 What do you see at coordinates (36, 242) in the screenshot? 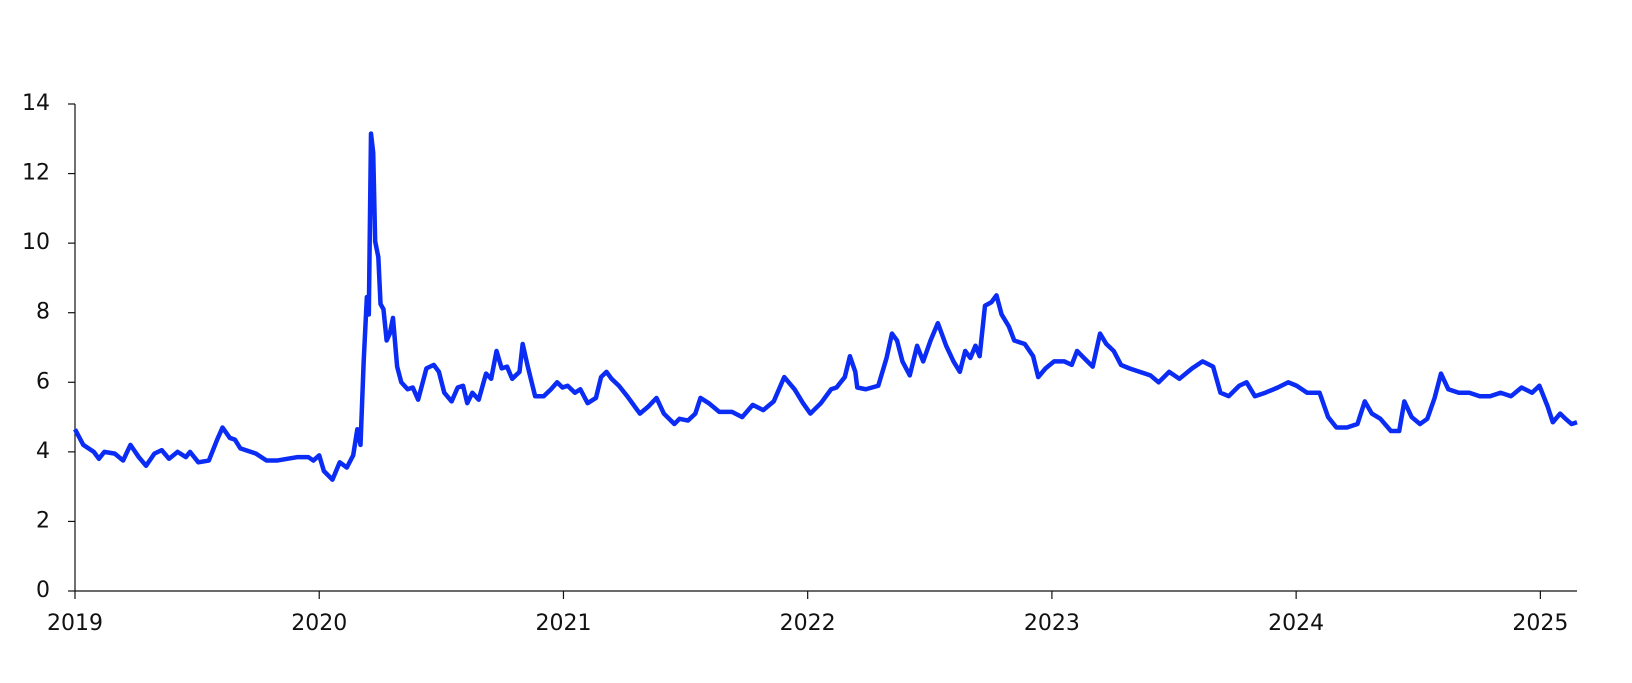
I see `y-tick-label: 10` at bounding box center [36, 242].